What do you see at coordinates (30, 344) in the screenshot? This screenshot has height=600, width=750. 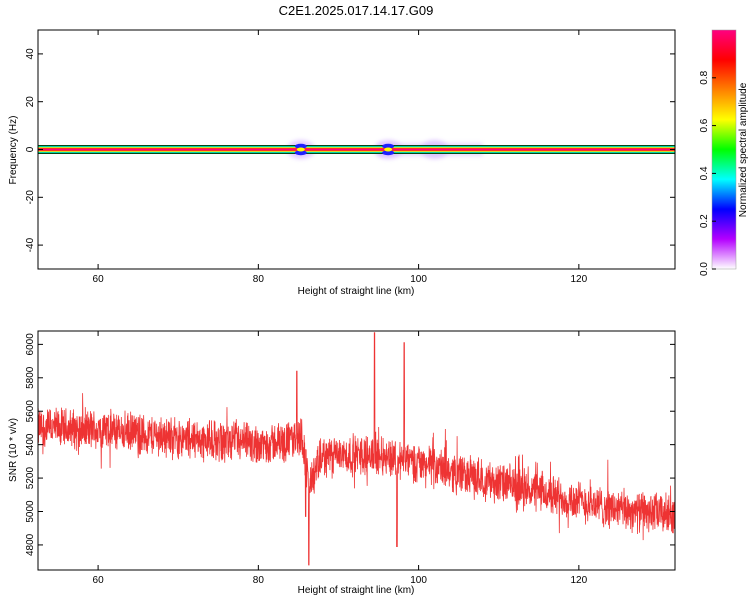 I see `snr-y-tick-label: 6000` at bounding box center [30, 344].